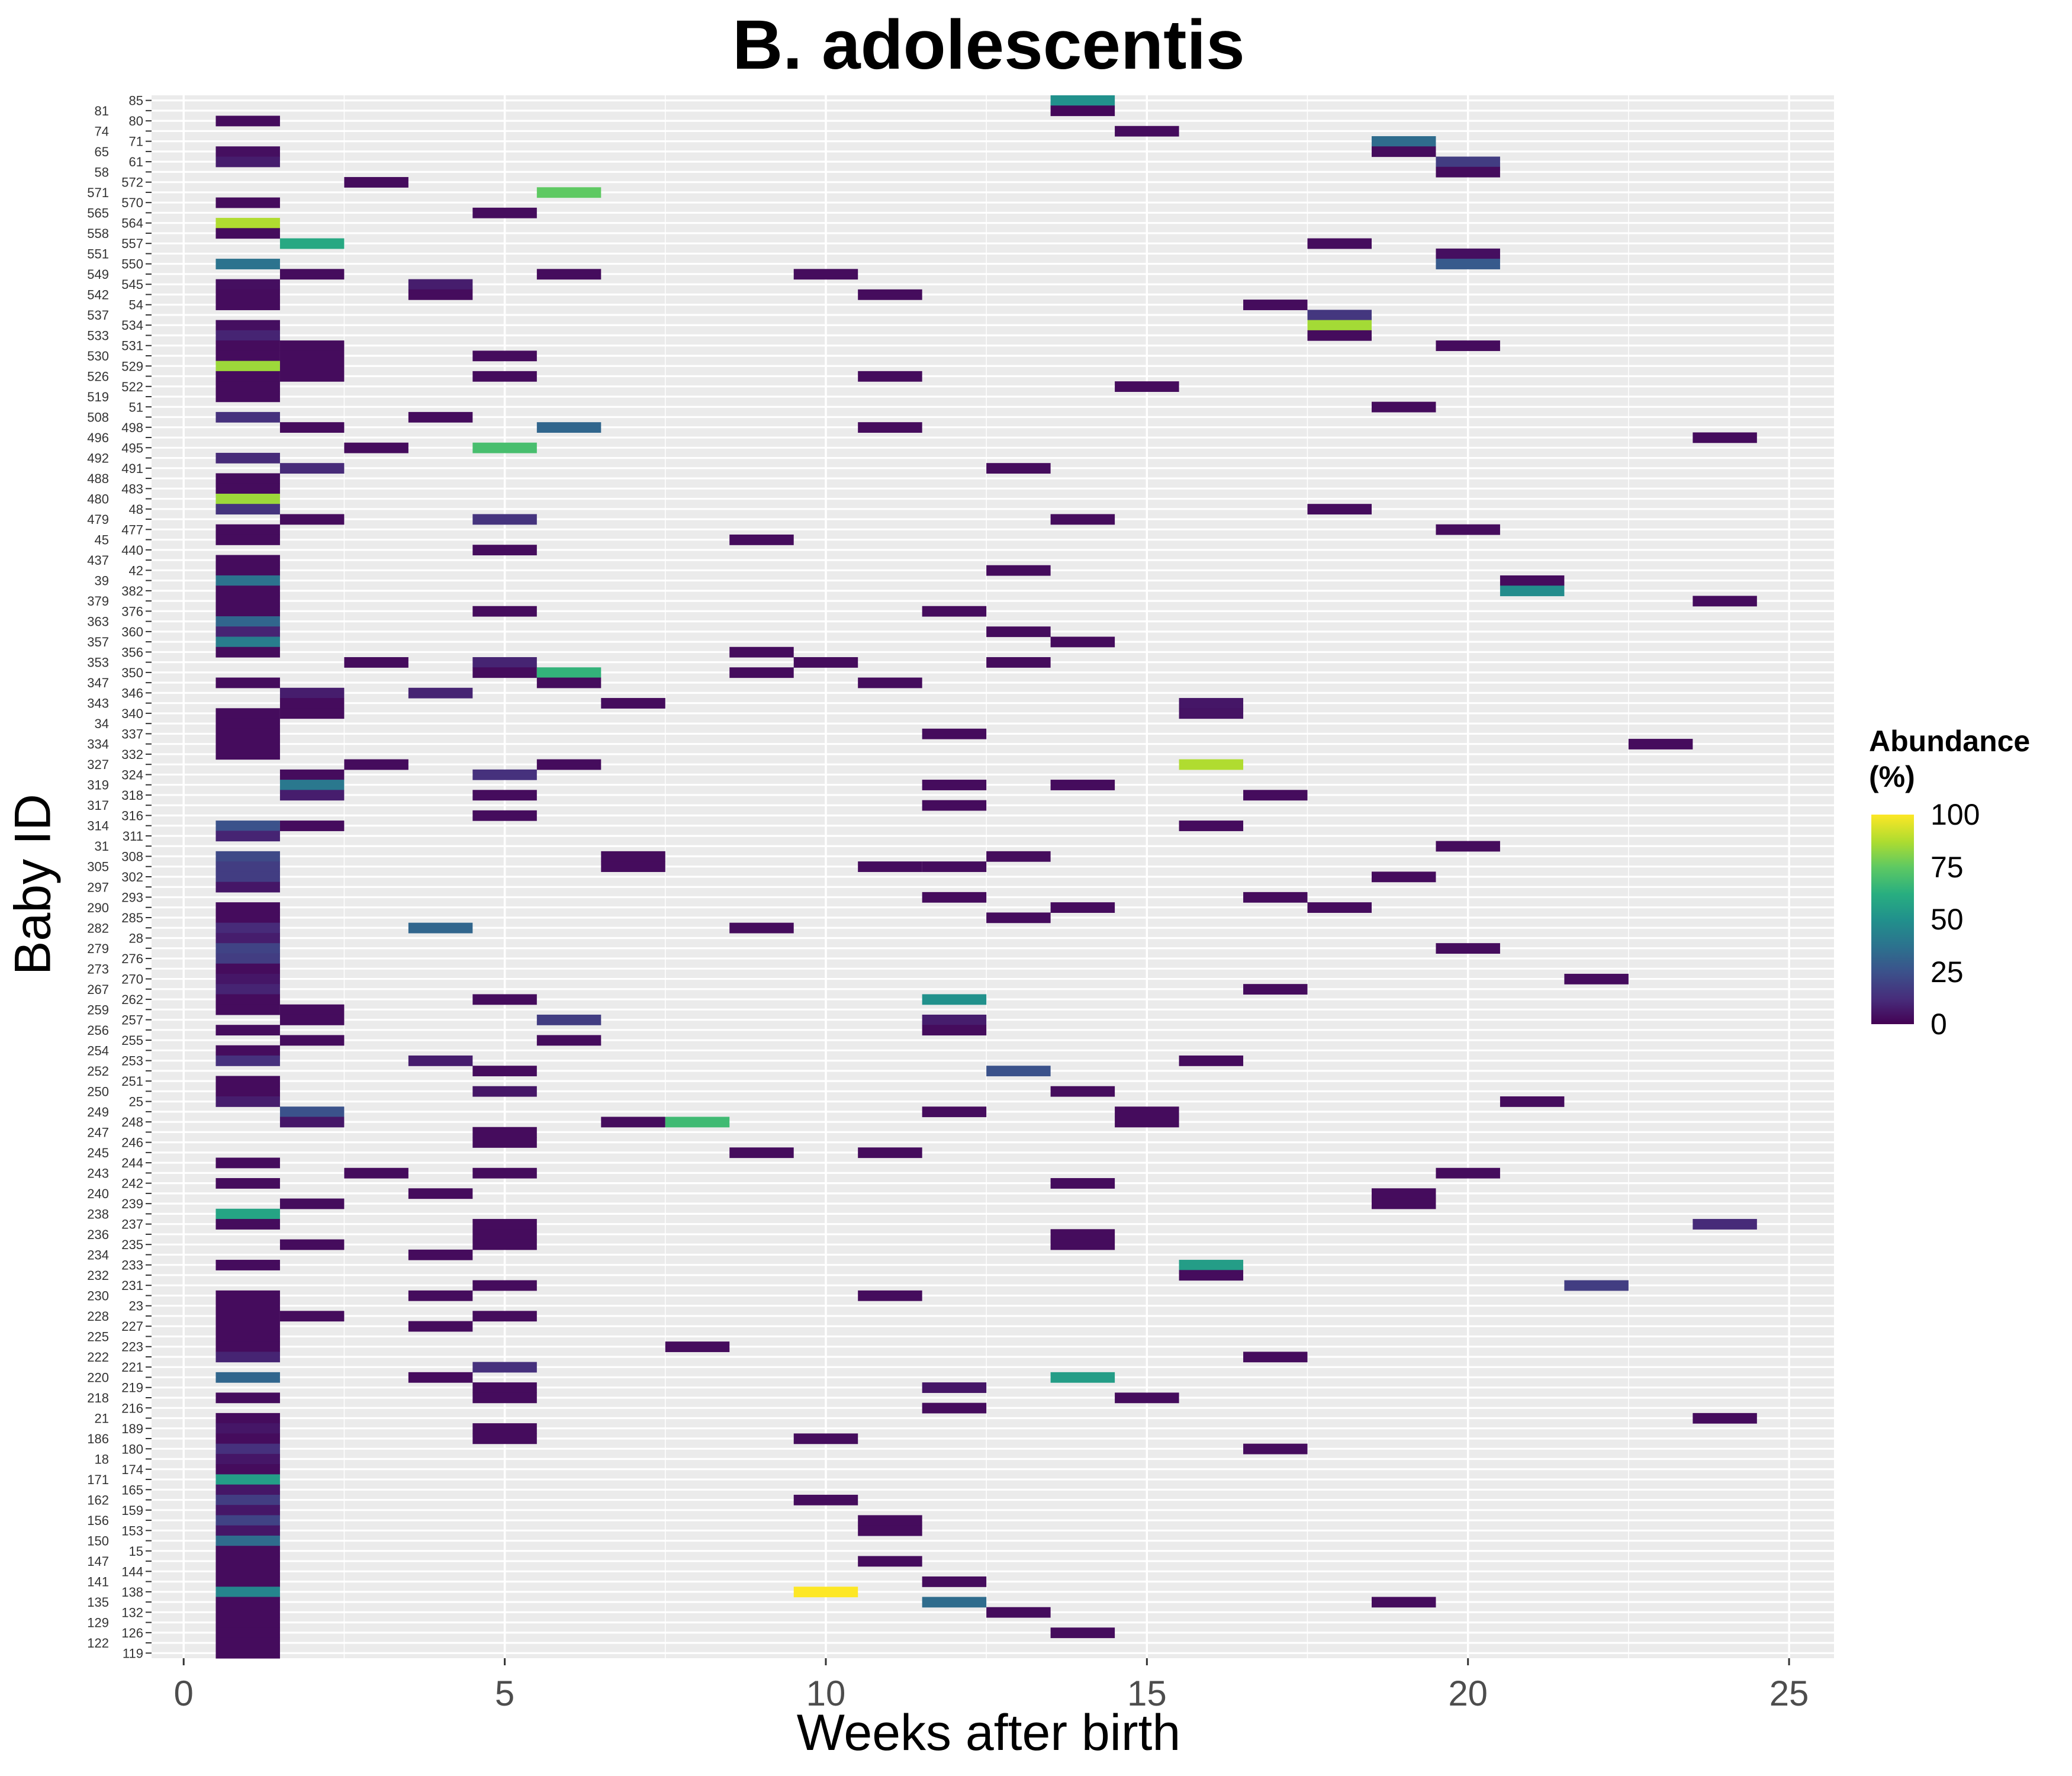  I want to click on y-tick-label: 257, so click(132, 1020).